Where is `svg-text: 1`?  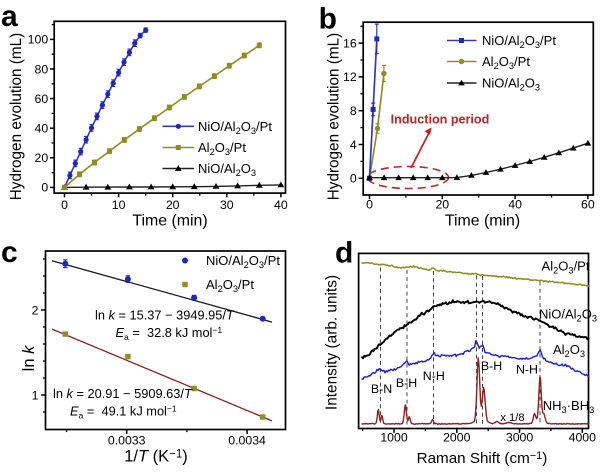 svg-text: 1 is located at coordinates (35, 395).